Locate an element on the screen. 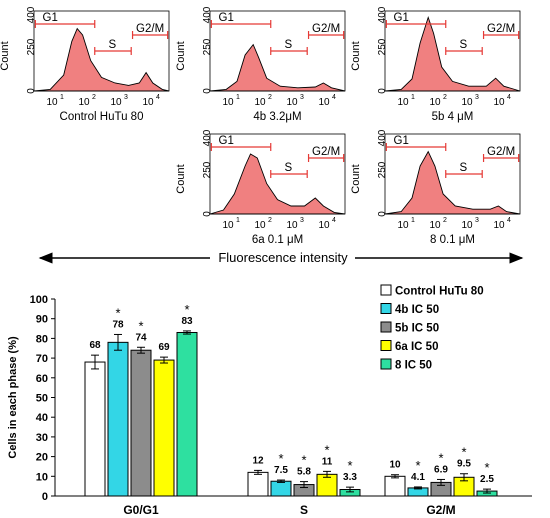 This screenshot has width=550, height=518. data-label: 4.1 is located at coordinates (418, 477).